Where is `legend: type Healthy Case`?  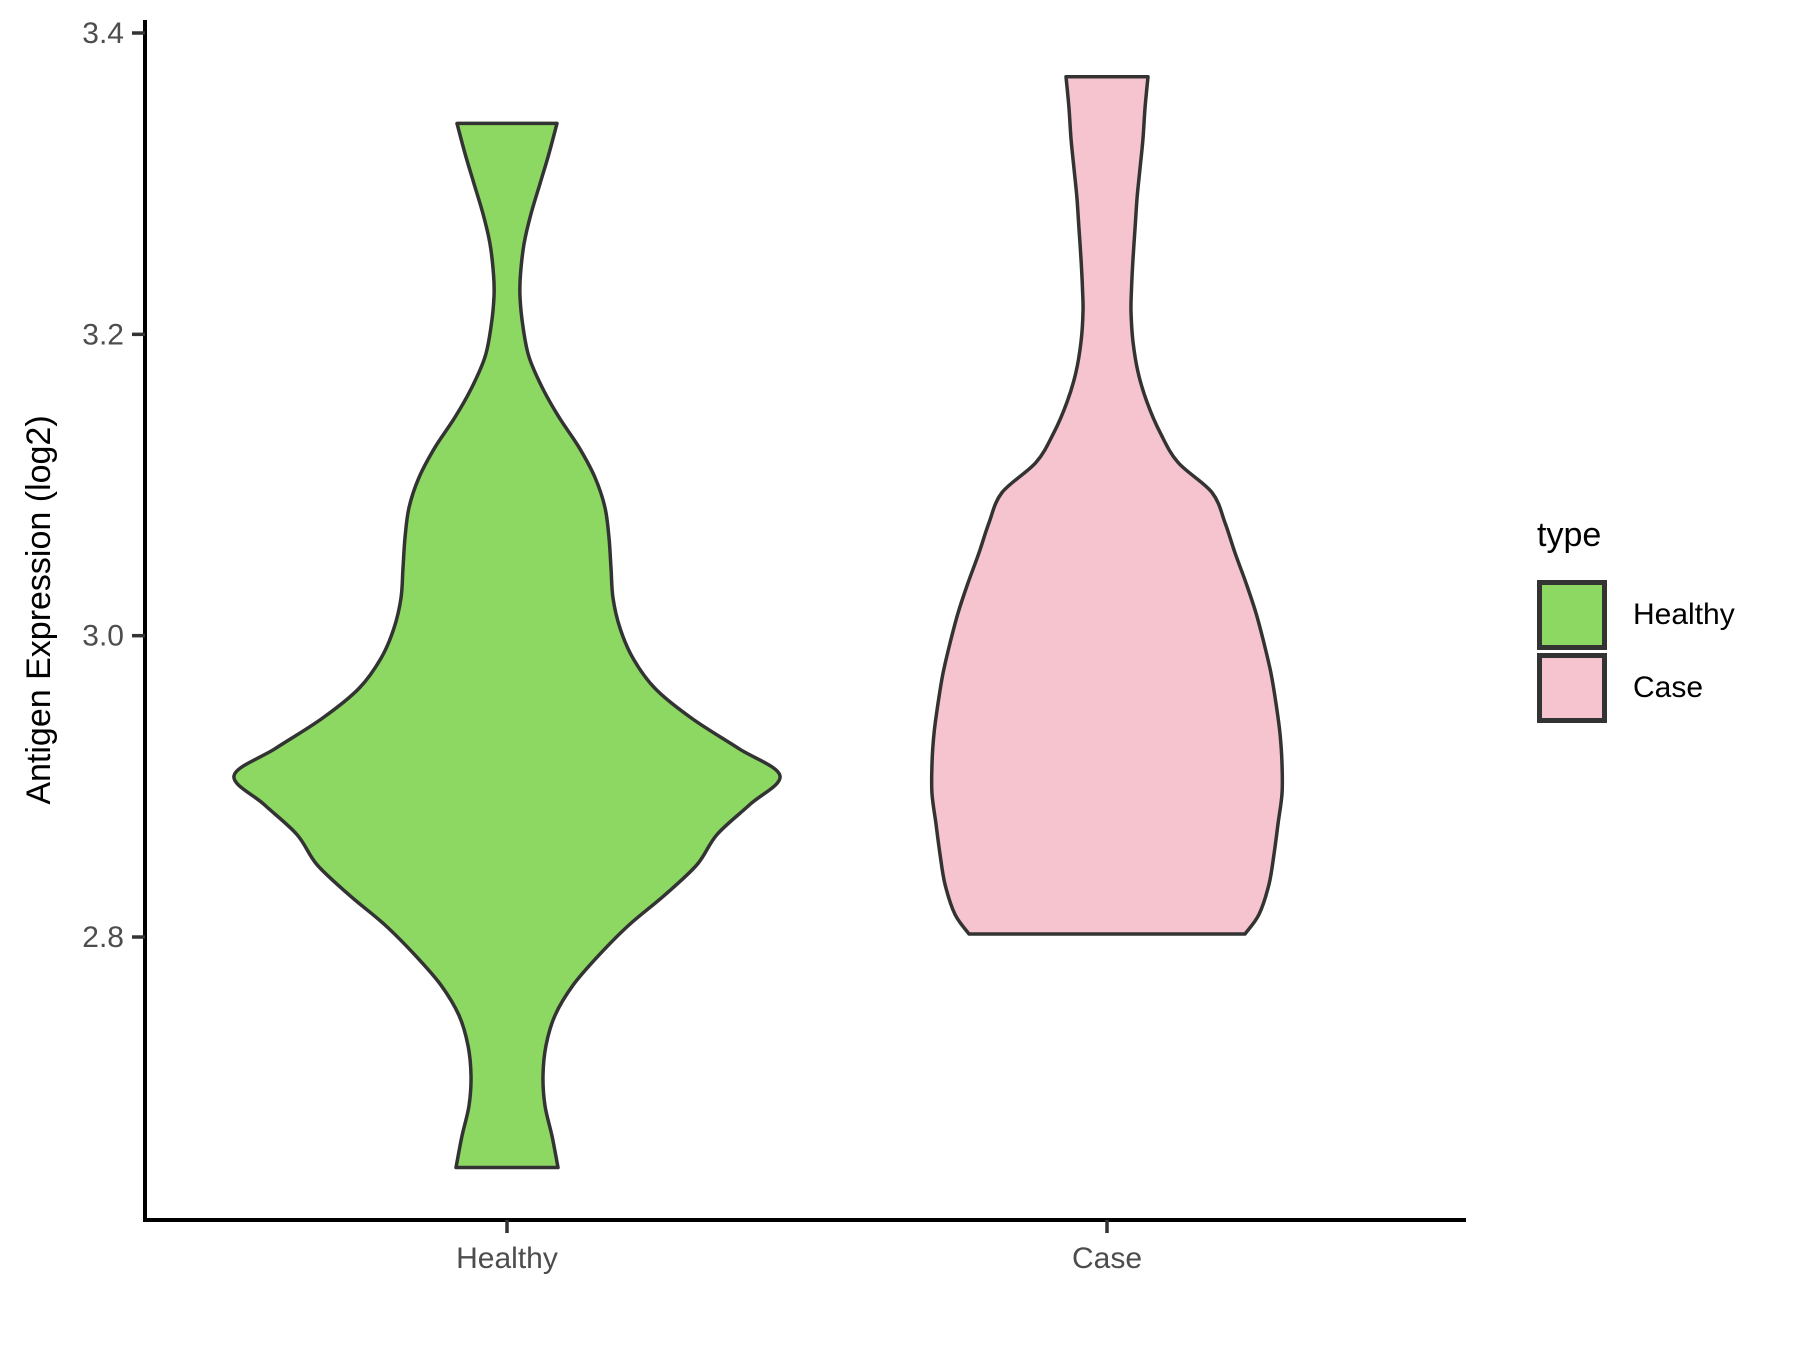 legend: type Healthy Case is located at coordinates (1636, 620).